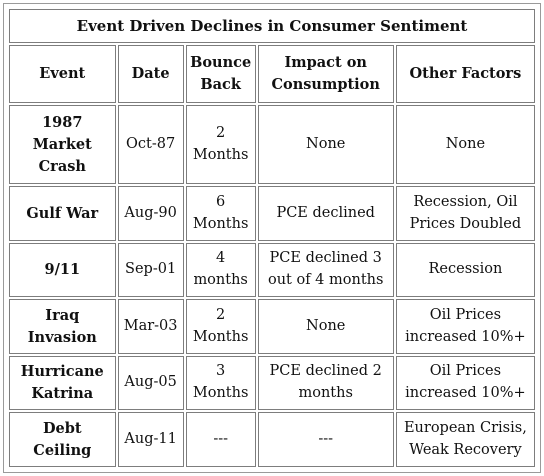 This screenshot has height=476, width=544. What do you see at coordinates (220, 439) in the screenshot?
I see `bounce-cell: ---` at bounding box center [220, 439].